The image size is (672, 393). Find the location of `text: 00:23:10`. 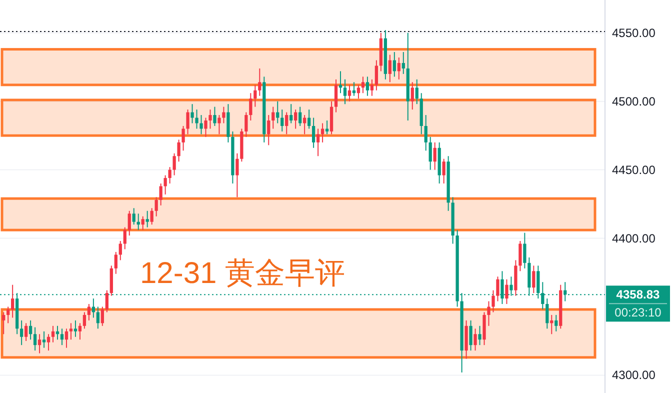

text: 00:23:10 is located at coordinates (638, 313).